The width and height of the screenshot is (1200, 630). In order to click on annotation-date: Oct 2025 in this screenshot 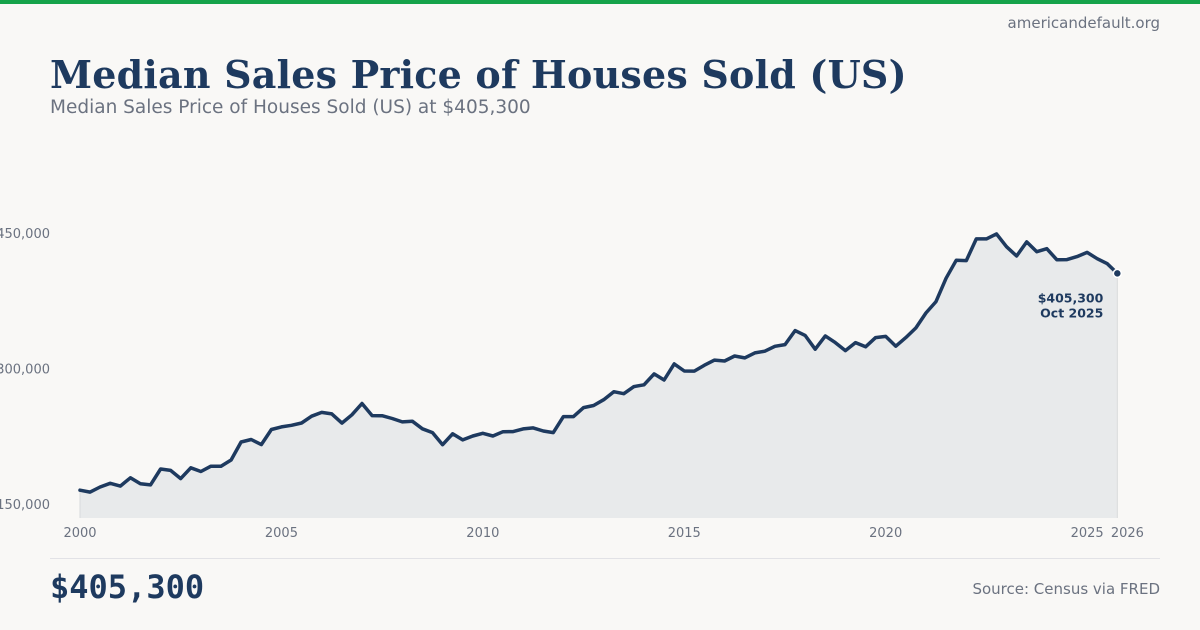, I will do `click(1071, 312)`.